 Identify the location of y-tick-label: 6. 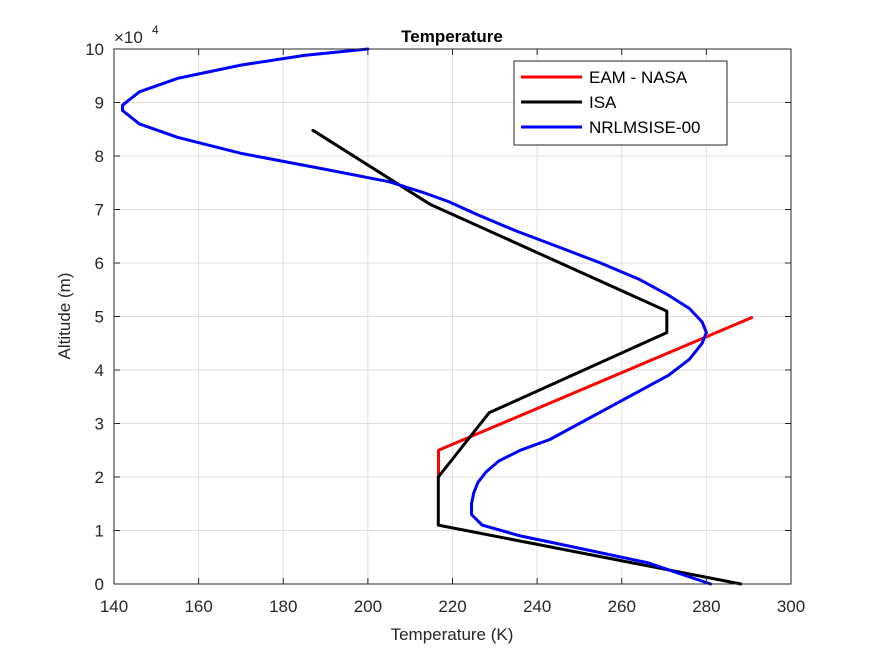
(99, 263).